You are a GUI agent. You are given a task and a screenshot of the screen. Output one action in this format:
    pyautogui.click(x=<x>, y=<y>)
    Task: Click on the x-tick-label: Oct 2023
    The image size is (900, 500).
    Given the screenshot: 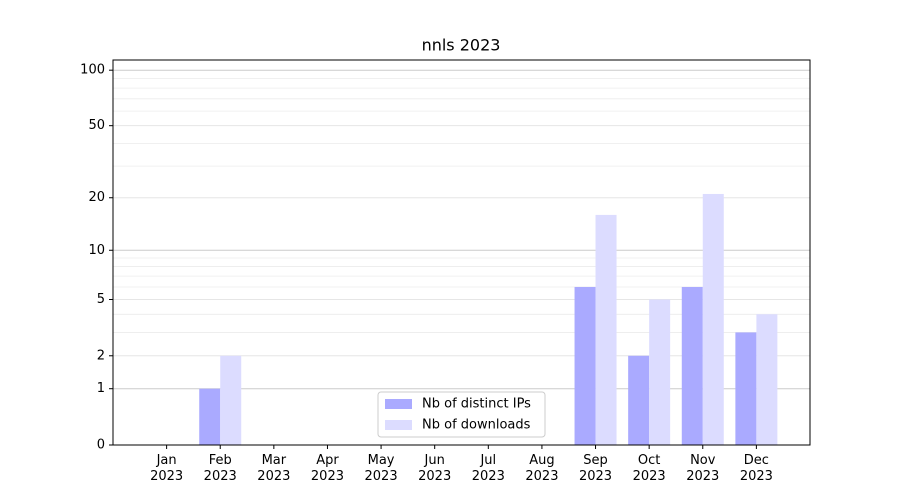 What is the action you would take?
    pyautogui.click(x=649, y=468)
    